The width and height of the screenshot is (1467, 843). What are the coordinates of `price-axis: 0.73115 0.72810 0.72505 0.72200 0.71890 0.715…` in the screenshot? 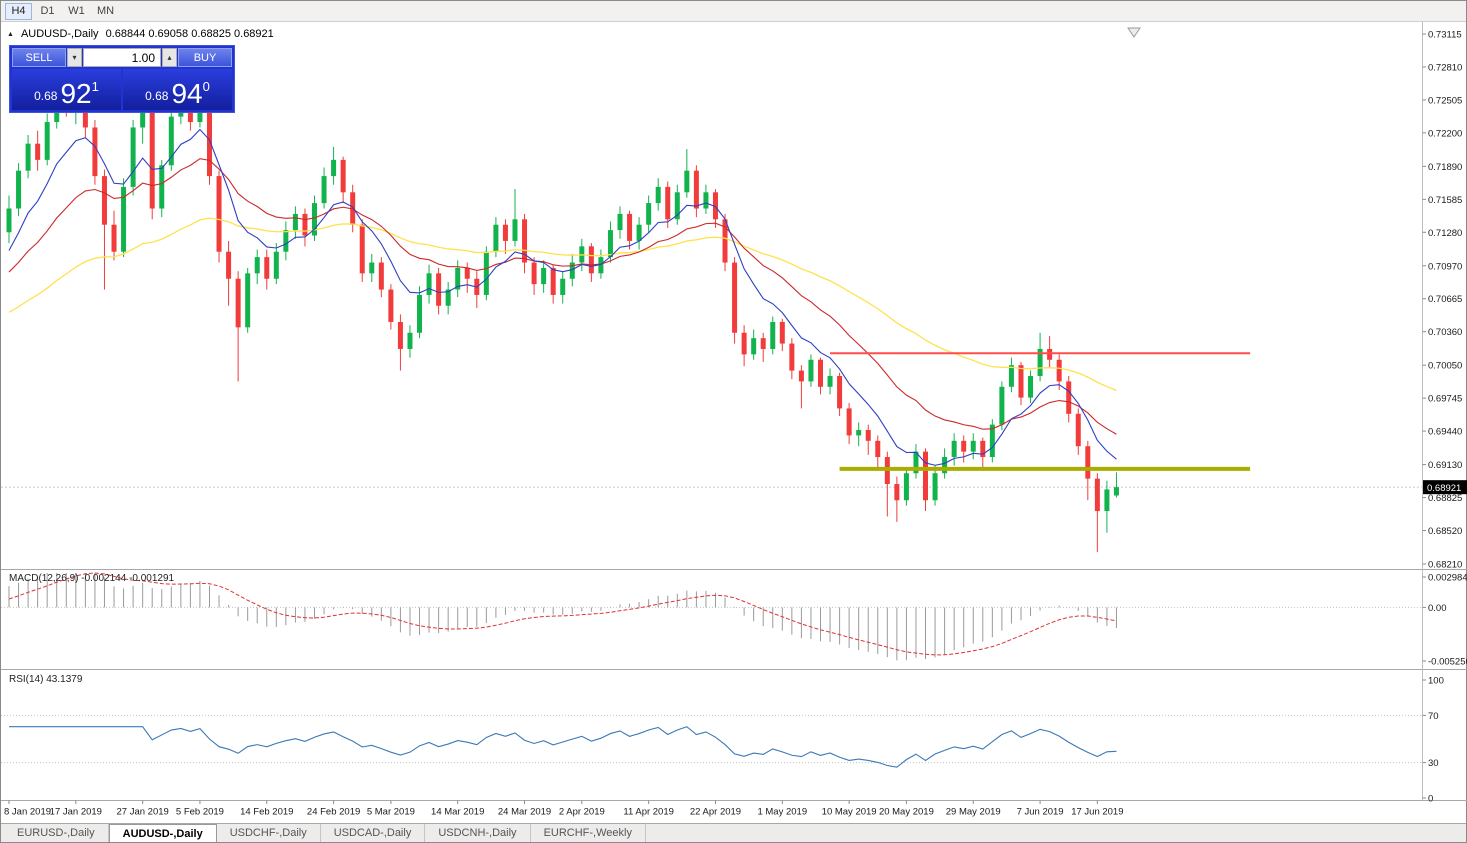 It's located at (1442, 300).